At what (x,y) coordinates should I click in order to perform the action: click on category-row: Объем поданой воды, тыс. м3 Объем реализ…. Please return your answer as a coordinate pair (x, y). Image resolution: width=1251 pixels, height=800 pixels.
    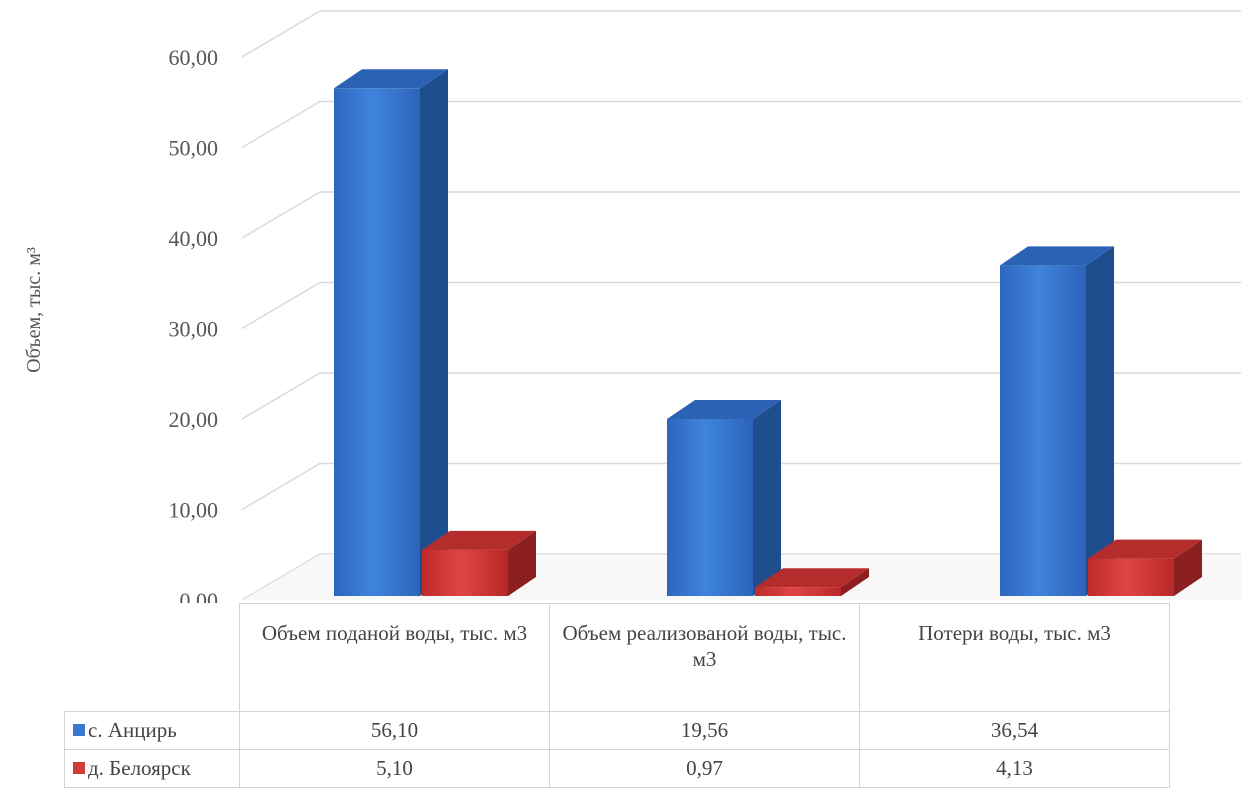
    Looking at the image, I should click on (617, 657).